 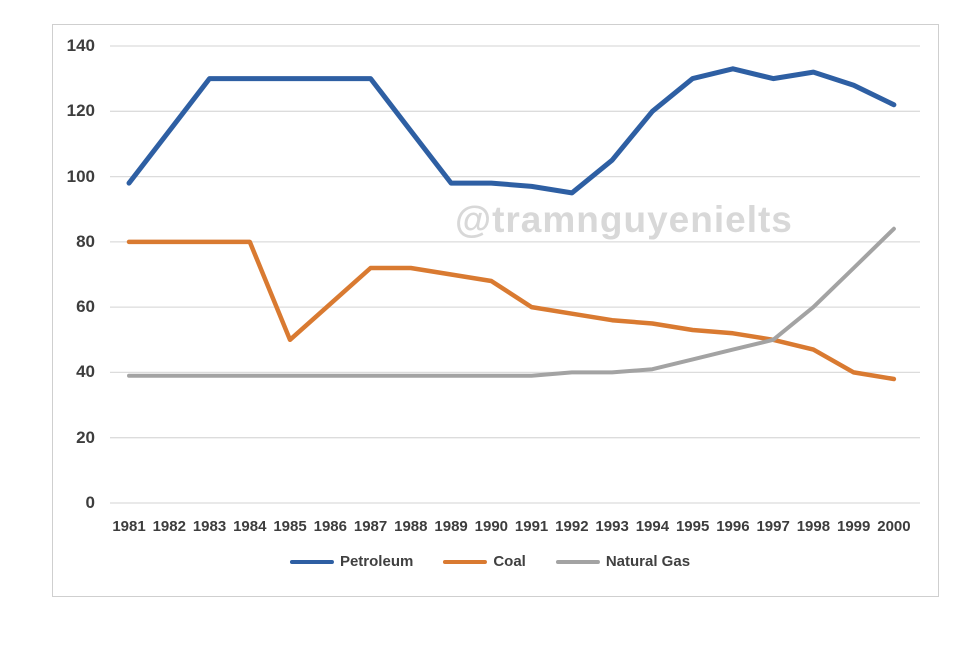 What do you see at coordinates (80, 176) in the screenshot?
I see `y-tick-label: 100` at bounding box center [80, 176].